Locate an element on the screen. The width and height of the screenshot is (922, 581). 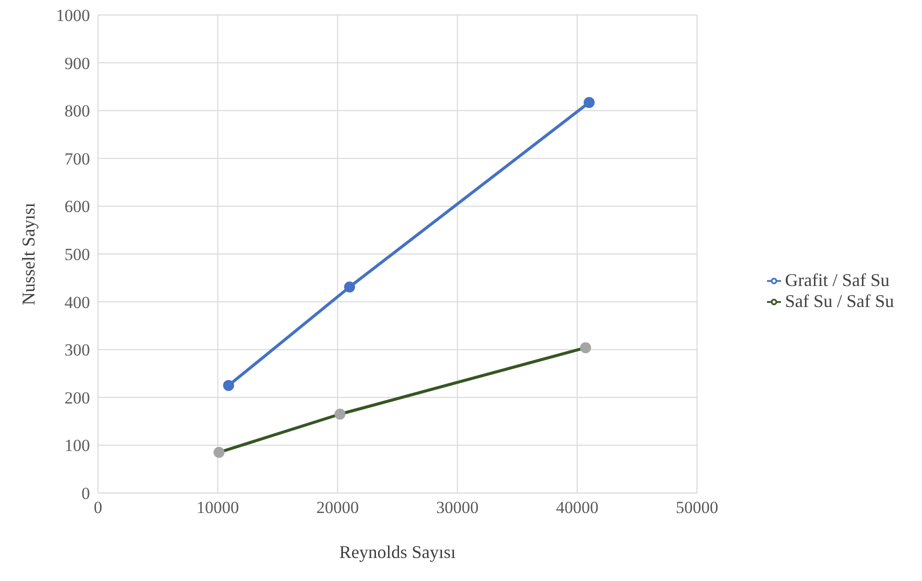
y-tick-label: 400 is located at coordinates (77, 302).